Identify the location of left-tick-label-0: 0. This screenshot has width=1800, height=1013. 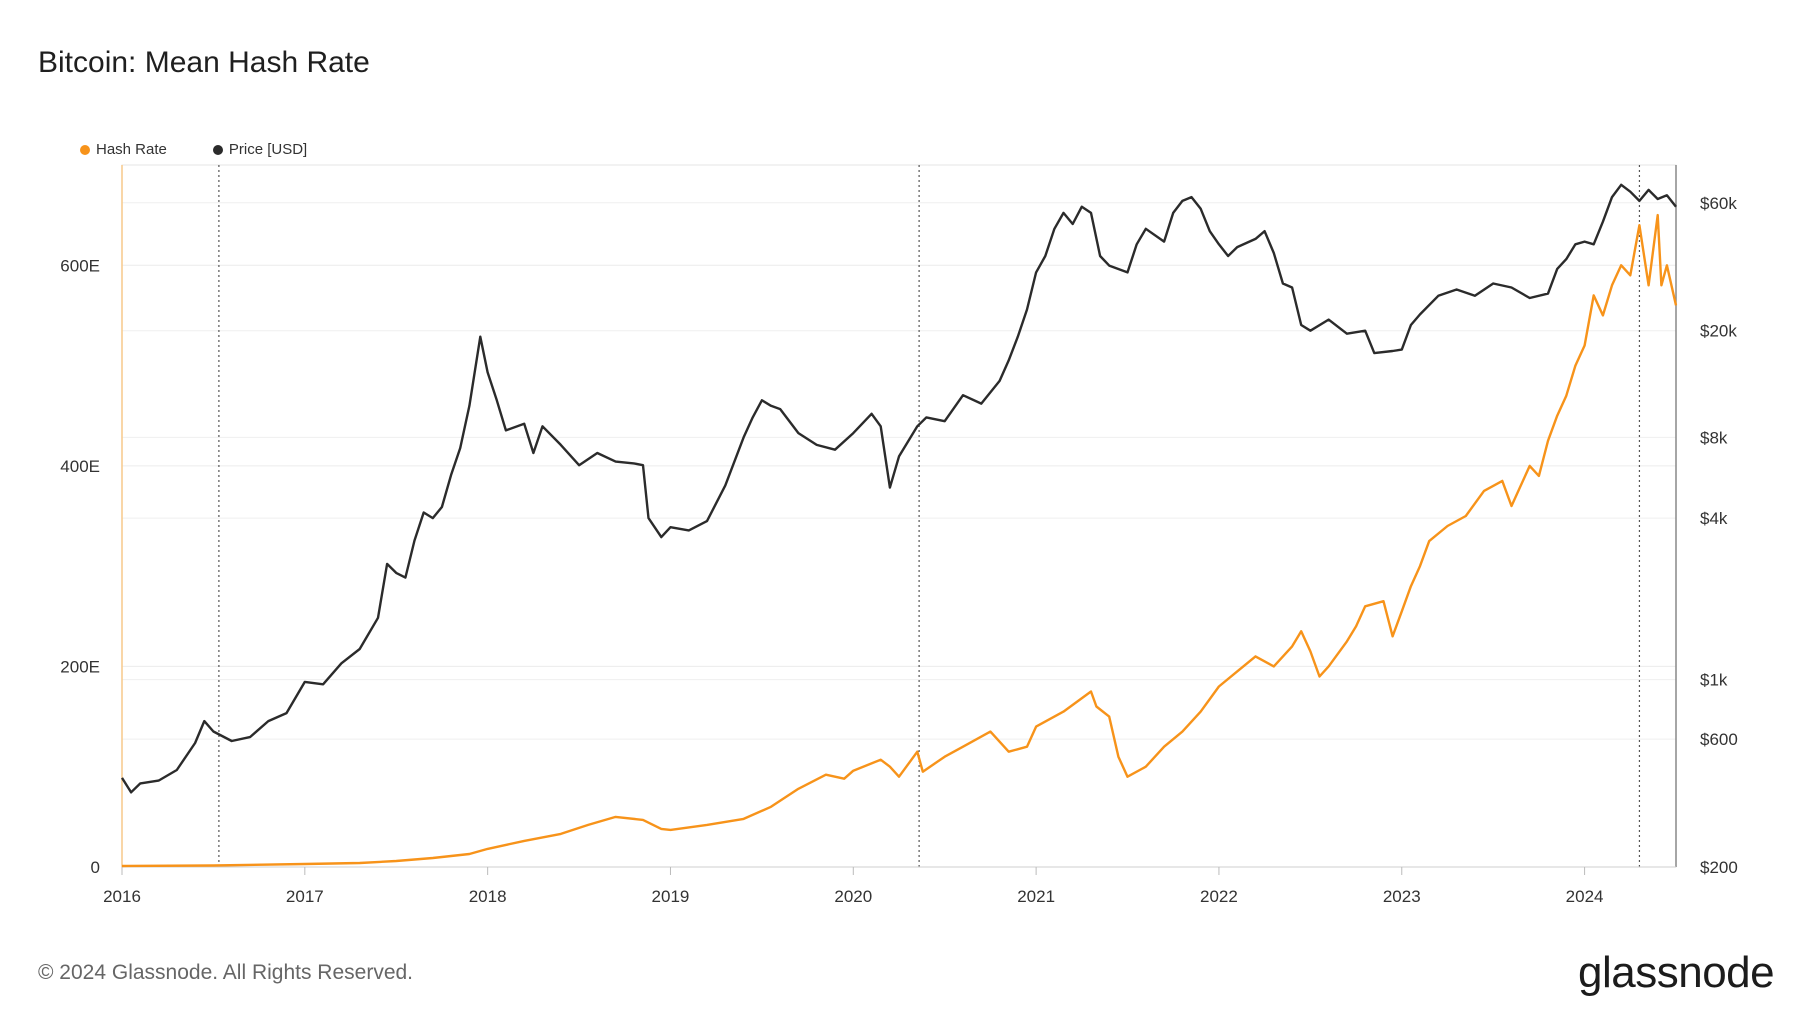
(95, 867).